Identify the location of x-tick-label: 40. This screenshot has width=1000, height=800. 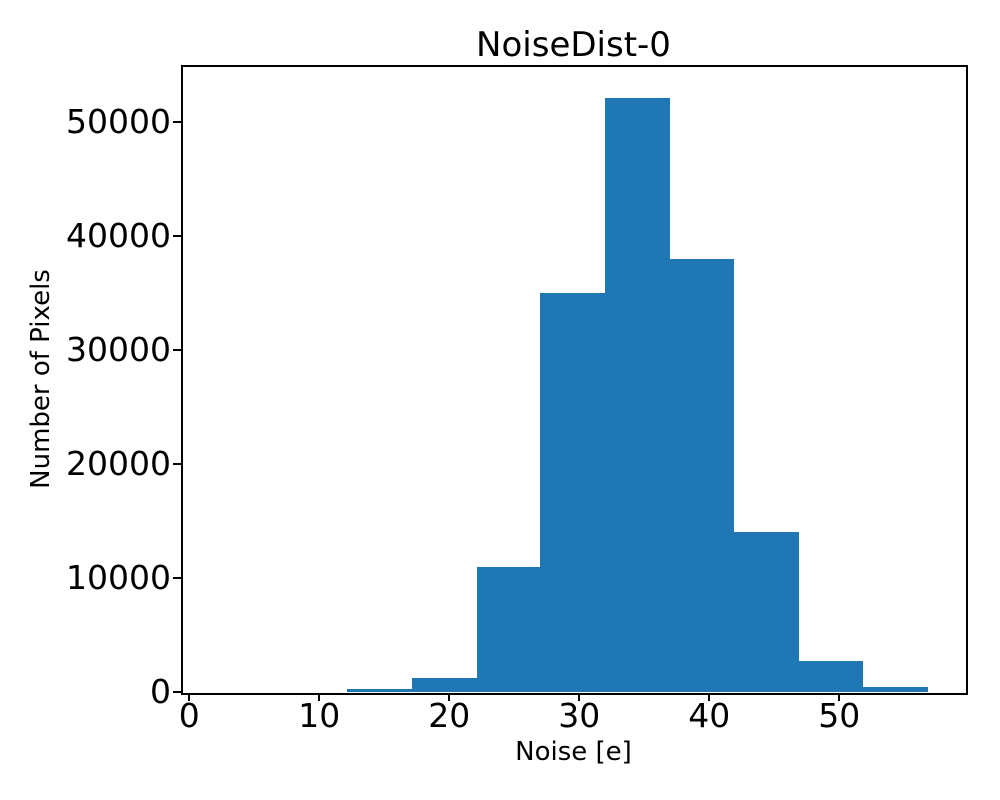
(709, 715).